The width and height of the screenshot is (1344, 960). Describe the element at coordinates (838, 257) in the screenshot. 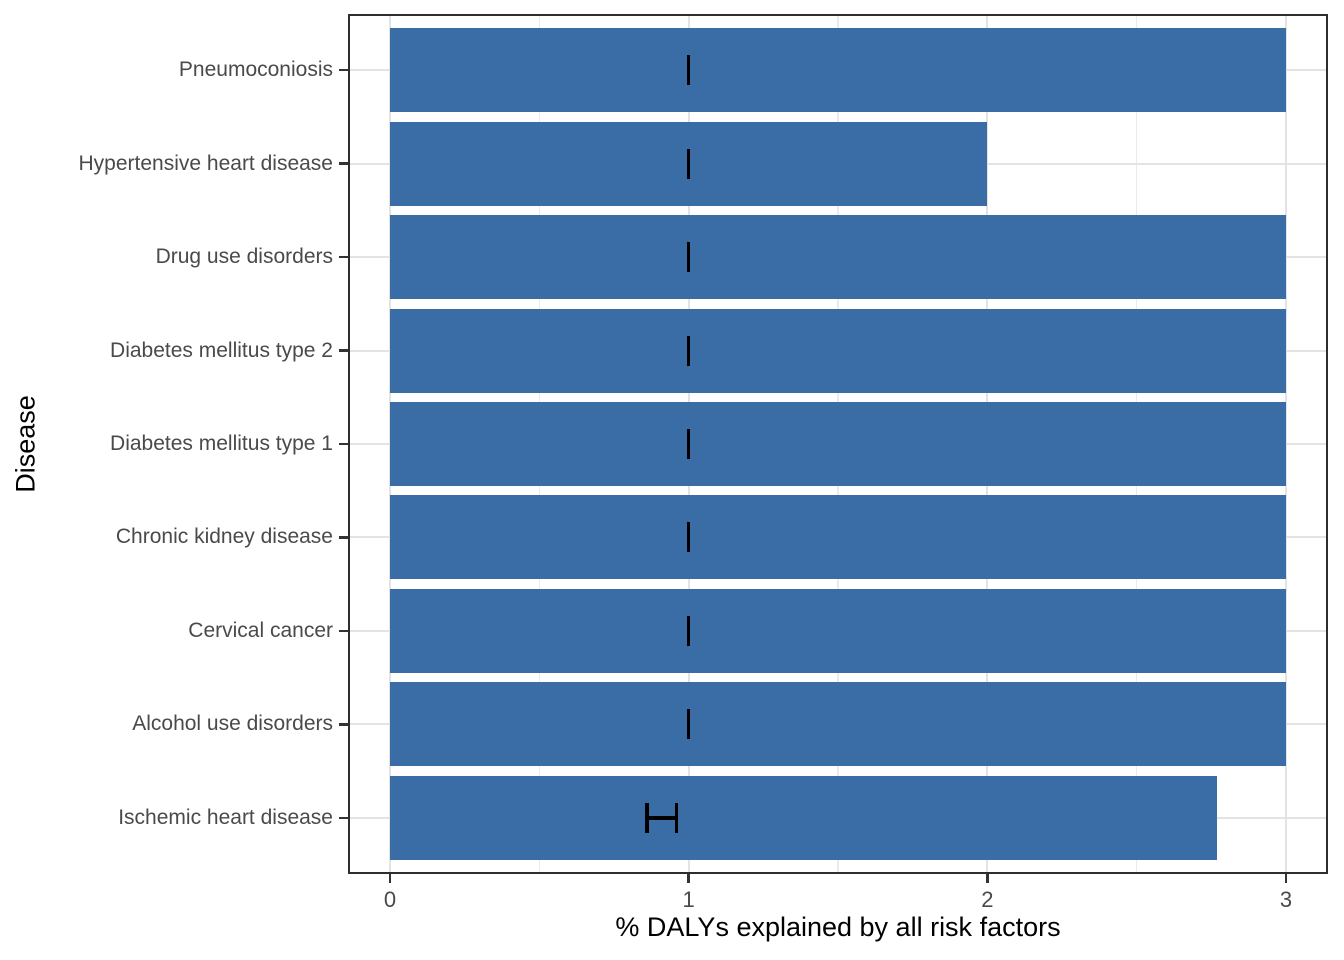

I see `bar-drug-use-disorders` at that location.